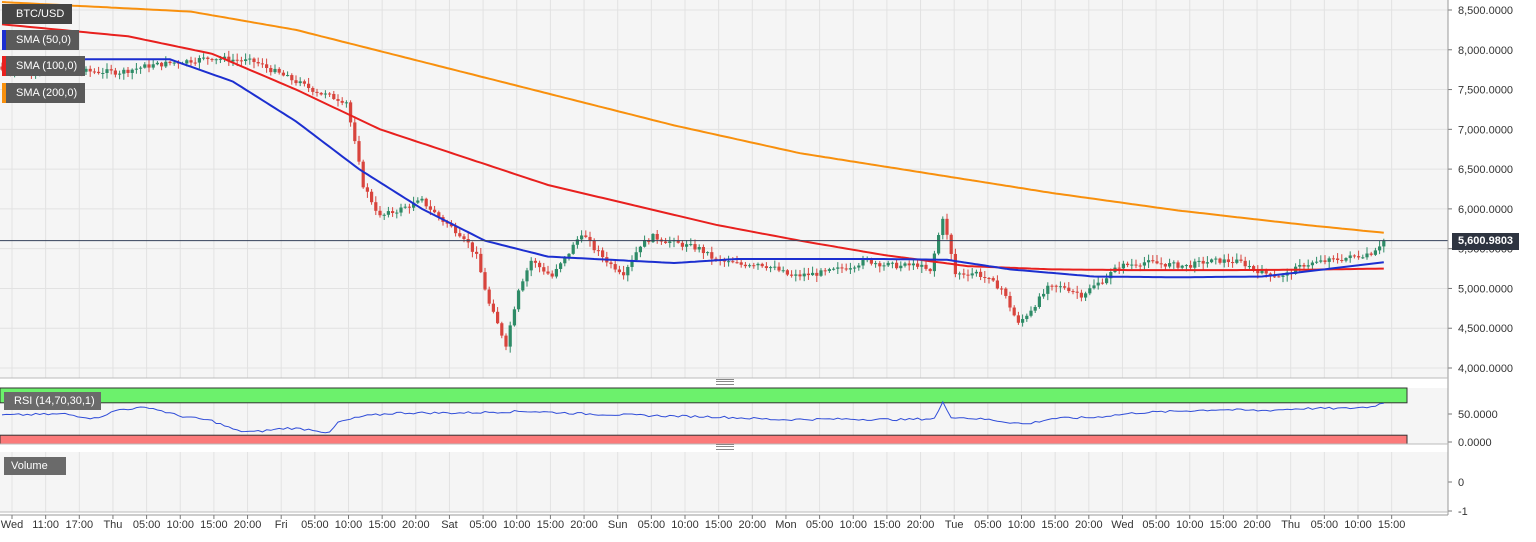 The height and width of the screenshot is (542, 1536). What do you see at coordinates (52, 401) in the screenshot?
I see `rsi-pane-label: RSI (14,70,30,1)` at bounding box center [52, 401].